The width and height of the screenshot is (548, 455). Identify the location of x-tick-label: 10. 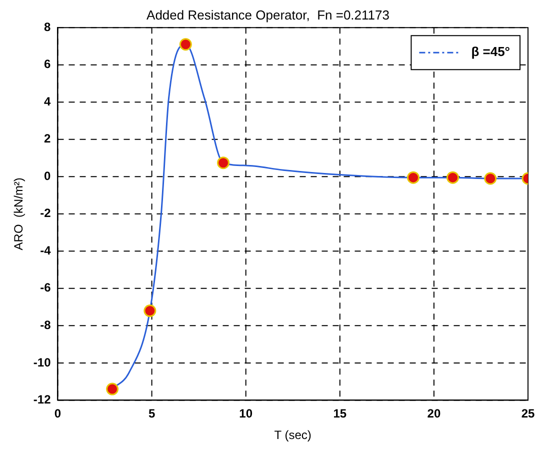
(246, 413).